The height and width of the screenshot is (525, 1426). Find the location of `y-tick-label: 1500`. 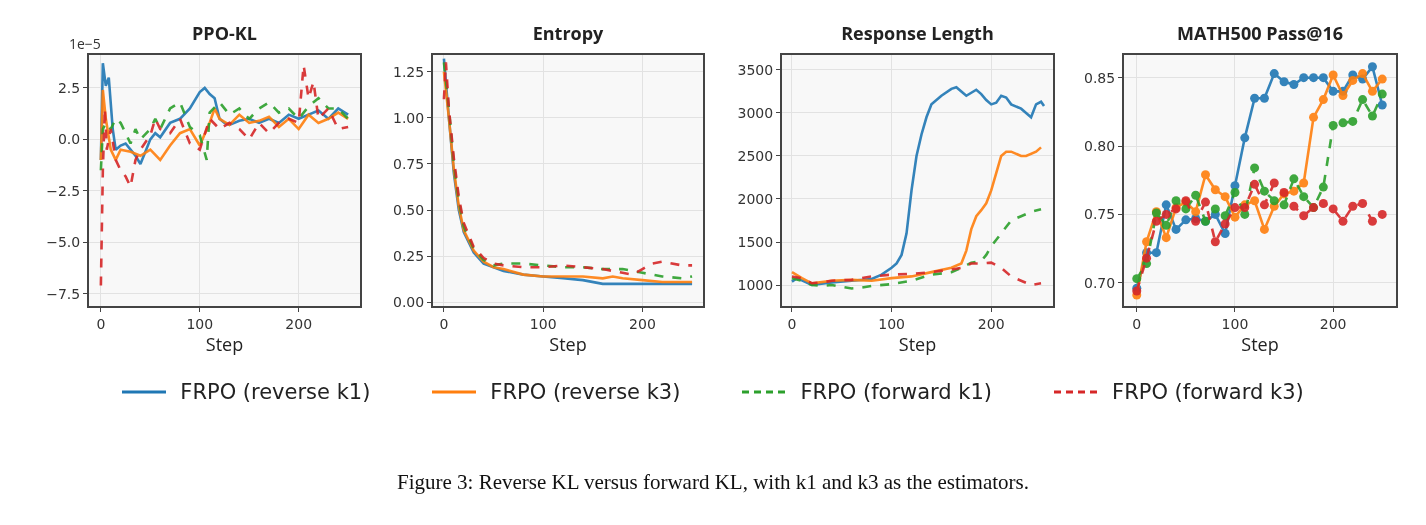

y-tick-label: 1500 is located at coordinates (755, 241).